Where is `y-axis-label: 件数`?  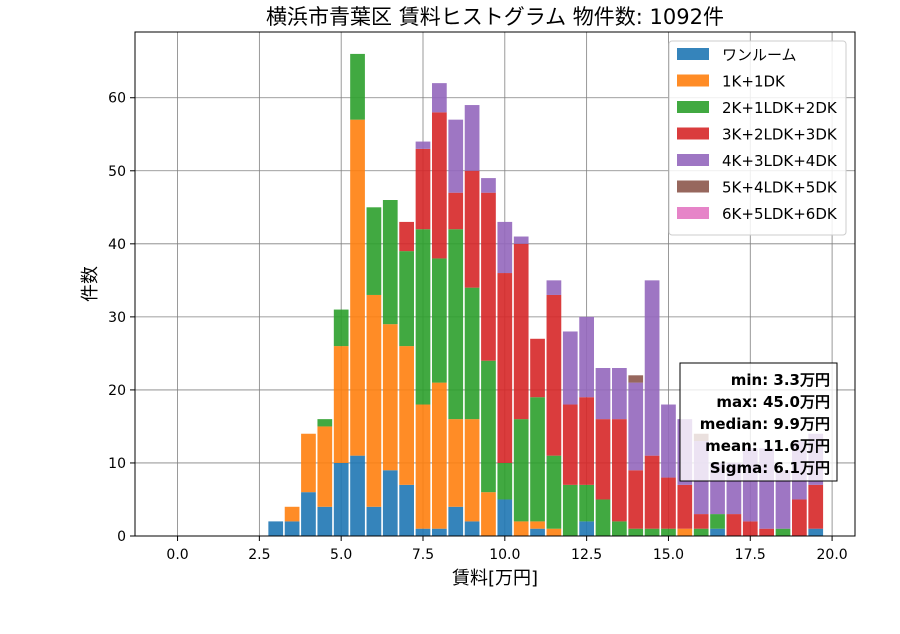
y-axis-label: 件数 is located at coordinates (90, 284).